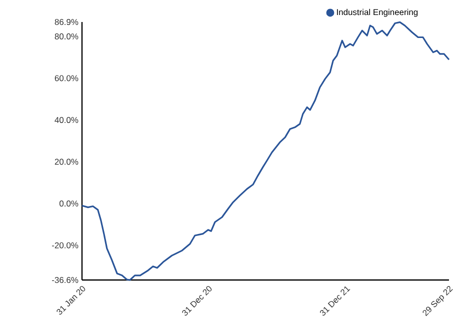 This screenshot has width=474, height=325. I want to click on y-tick-label: 20.0%, so click(66, 161).